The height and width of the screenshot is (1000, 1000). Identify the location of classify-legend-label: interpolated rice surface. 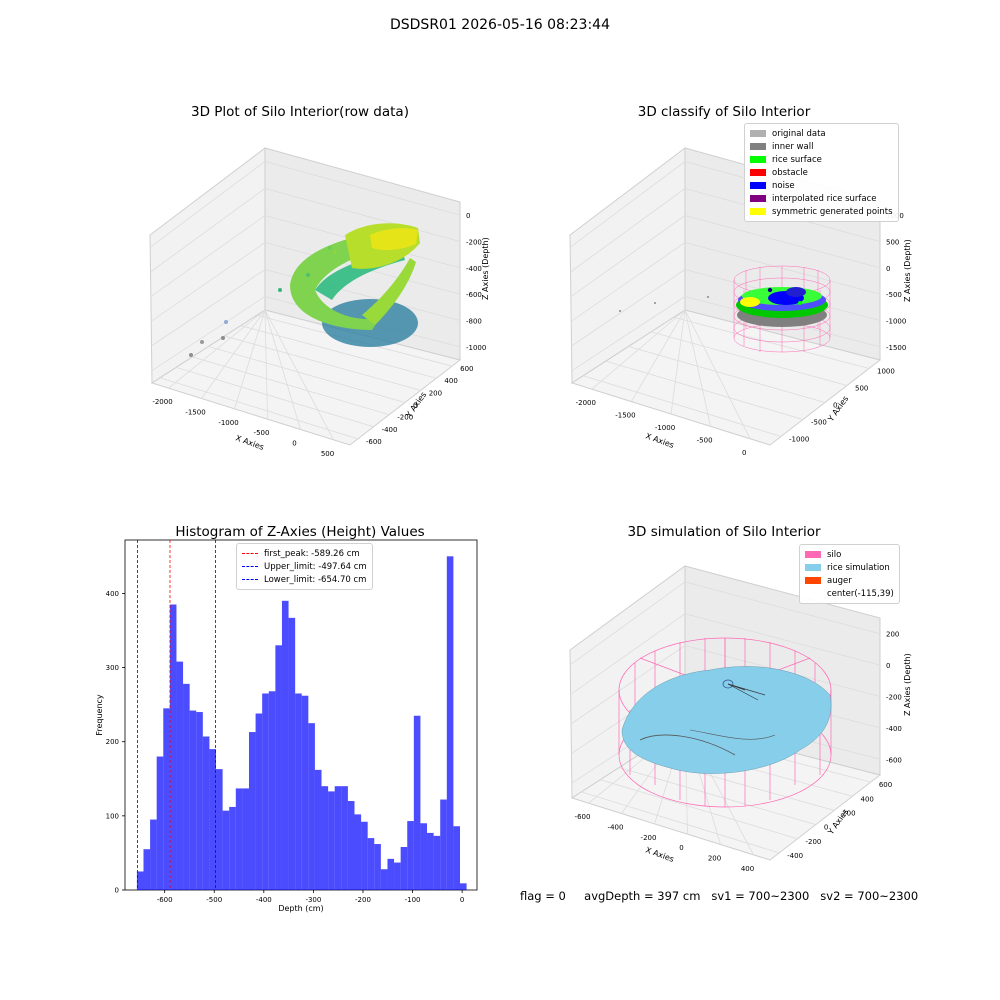
(824, 198).